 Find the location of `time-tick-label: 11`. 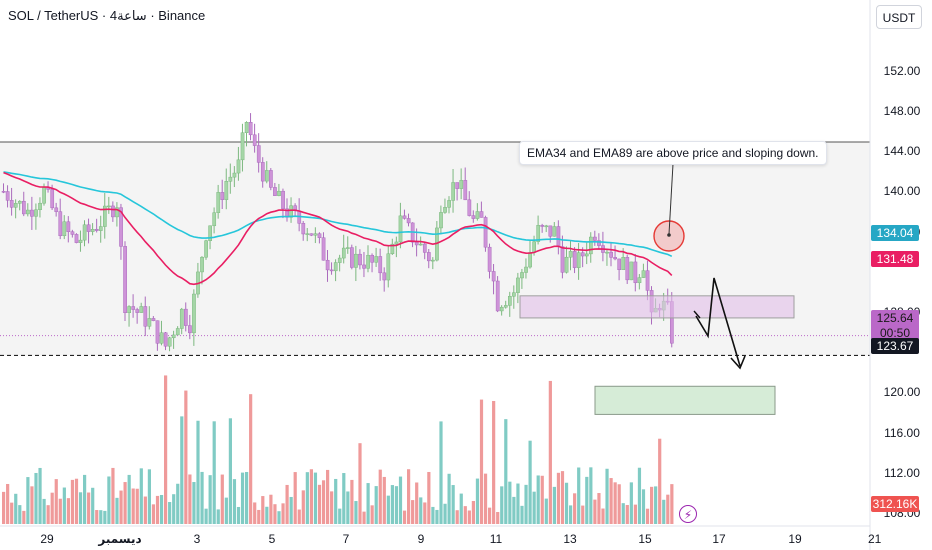

time-tick-label: 11 is located at coordinates (496, 539).